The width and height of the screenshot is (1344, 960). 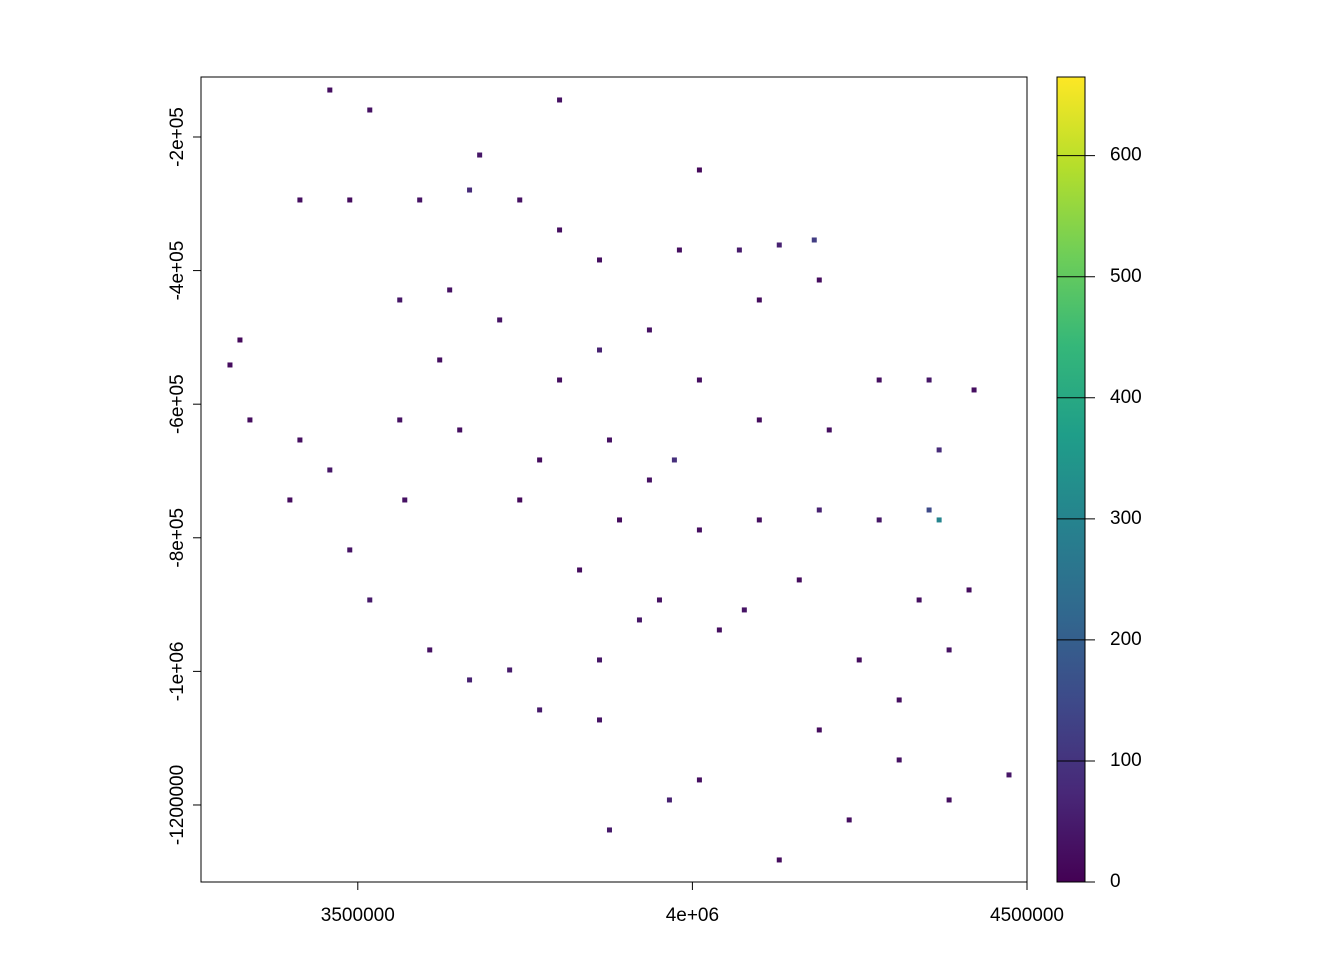 I want to click on colorbar-tick-label: 500, so click(x=1126, y=276).